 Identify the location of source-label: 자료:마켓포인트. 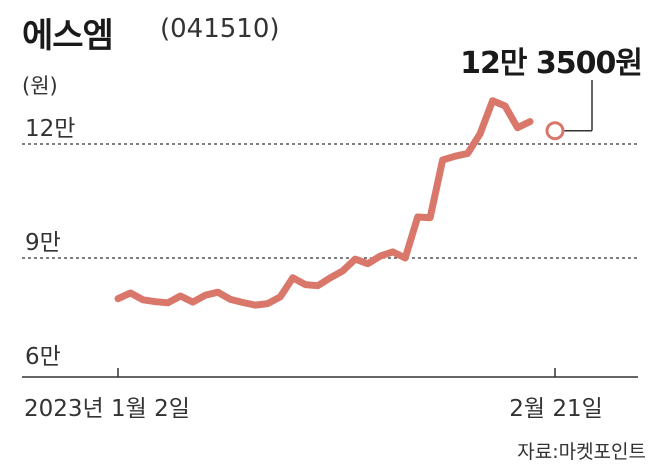
(581, 452).